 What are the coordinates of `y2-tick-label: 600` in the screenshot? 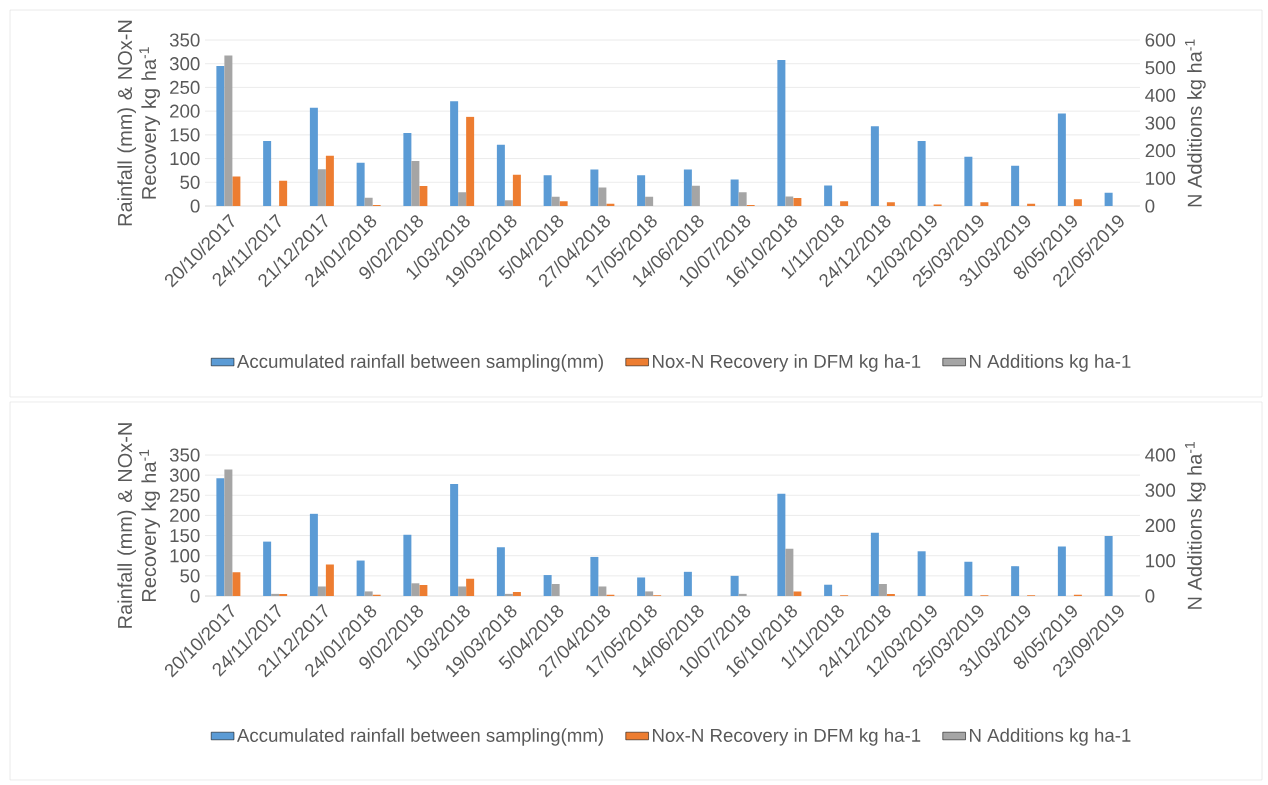 It's located at (1160, 40).